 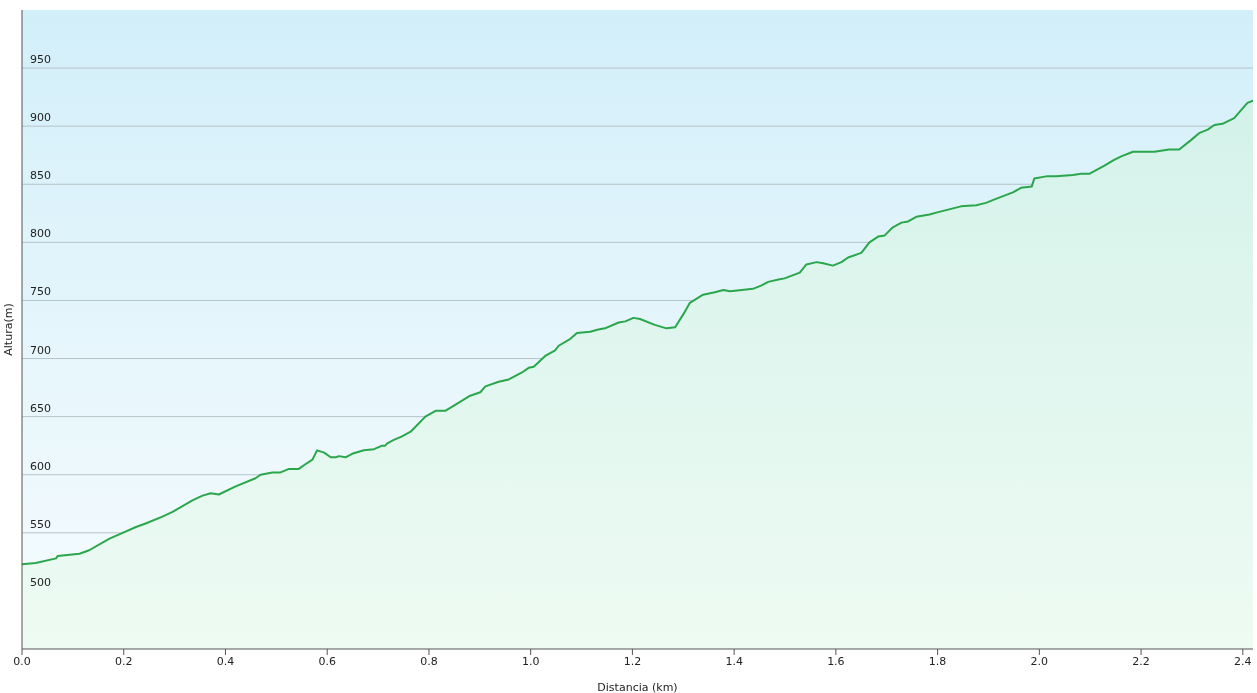 I want to click on y-tick-label: 550, so click(x=40, y=524).